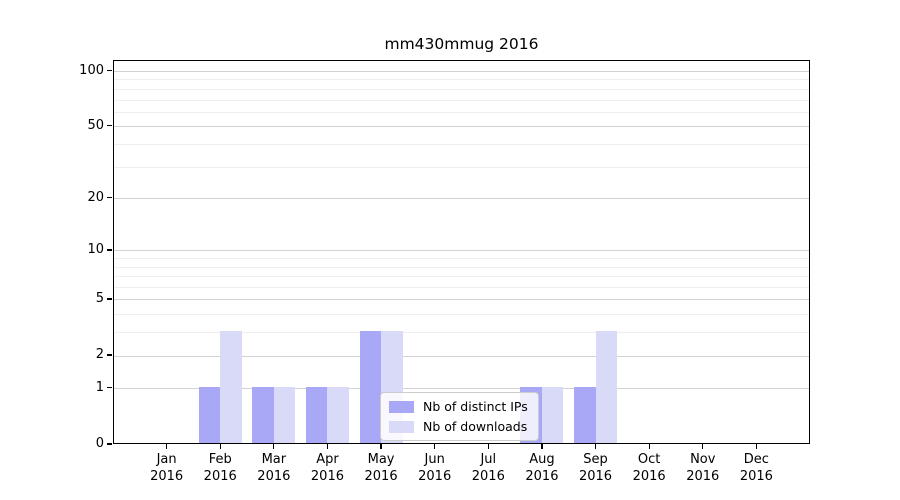  Describe the element at coordinates (99, 443) in the screenshot. I see `y-tick-label: 0` at that location.